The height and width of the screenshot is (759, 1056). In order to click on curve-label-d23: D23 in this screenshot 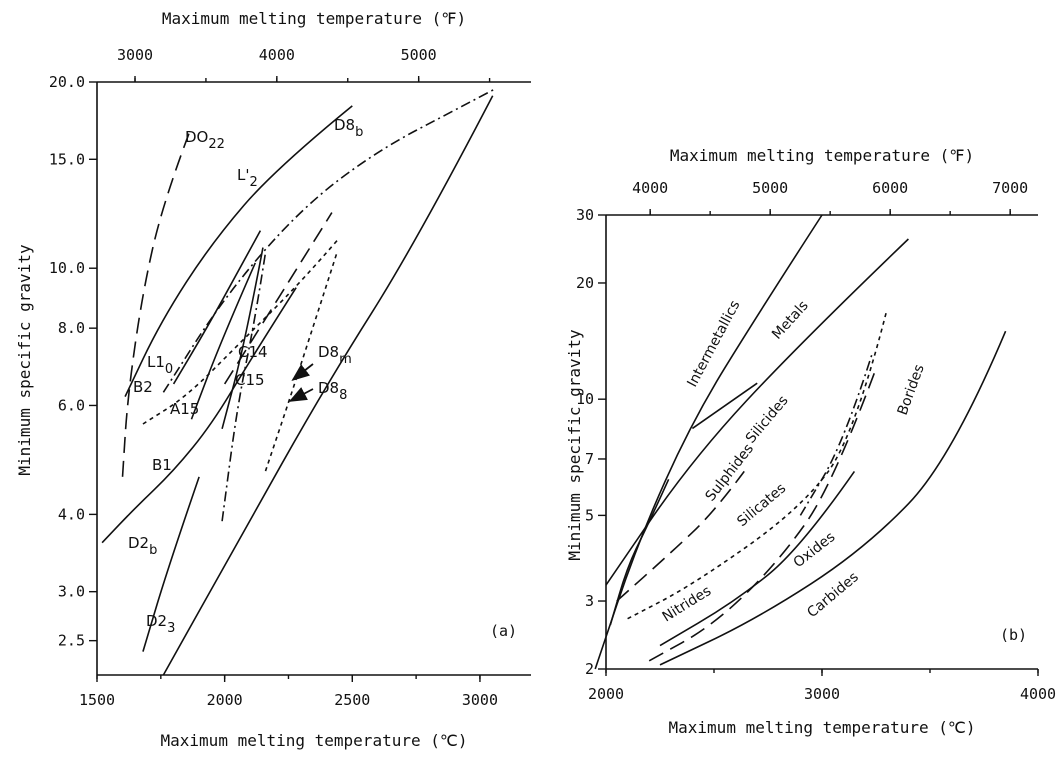, I will do `click(160, 624)`.